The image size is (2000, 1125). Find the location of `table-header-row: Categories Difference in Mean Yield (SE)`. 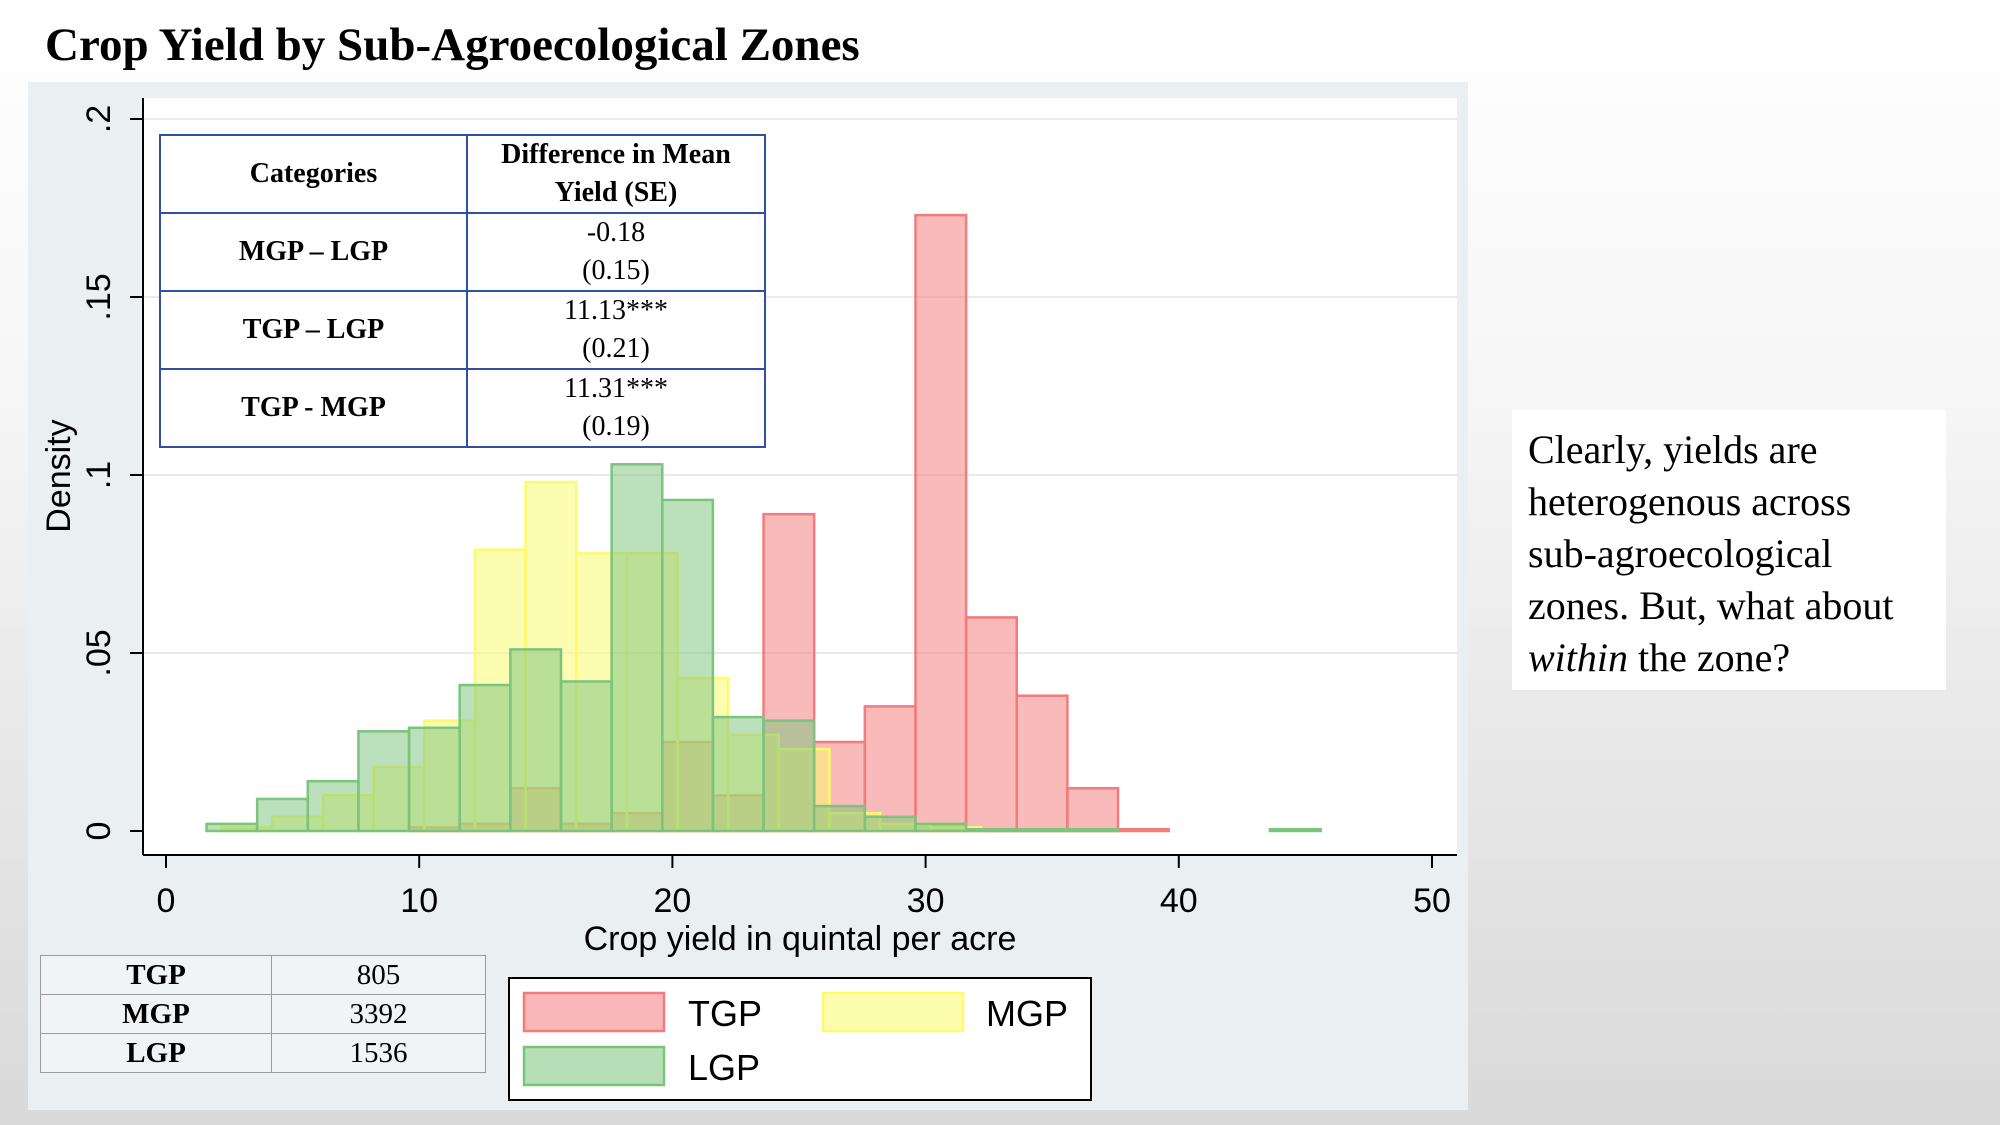

table-header-row: Categories Difference in Mean Yield (SE) is located at coordinates (462, 174).